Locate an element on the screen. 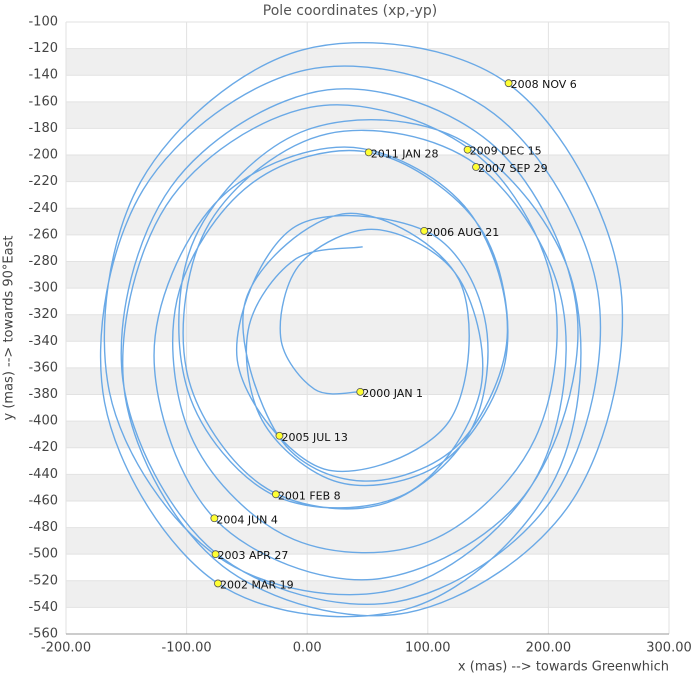 Image resolution: width=700 pixels, height=700 pixels. x-axis-label: x (mas) --> towards Greenwhich is located at coordinates (563, 667).